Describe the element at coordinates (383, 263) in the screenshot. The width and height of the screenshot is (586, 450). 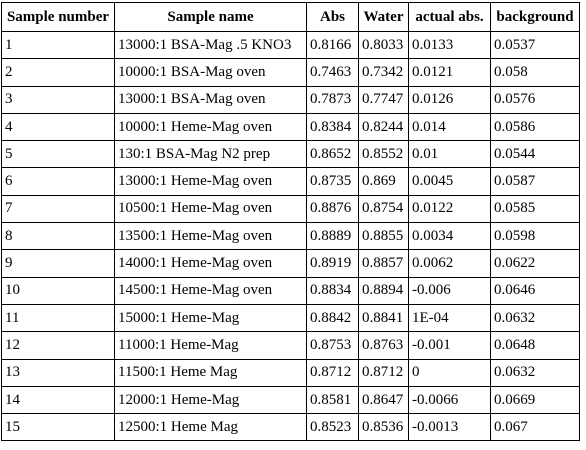
I see `cell-water: 0.8857` at that location.